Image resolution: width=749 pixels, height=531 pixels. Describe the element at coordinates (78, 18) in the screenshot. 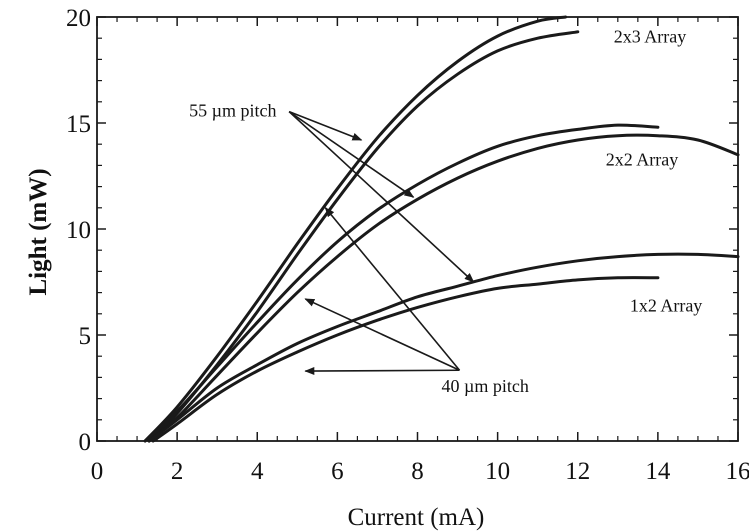

I see `y-tick-label: 20` at that location.